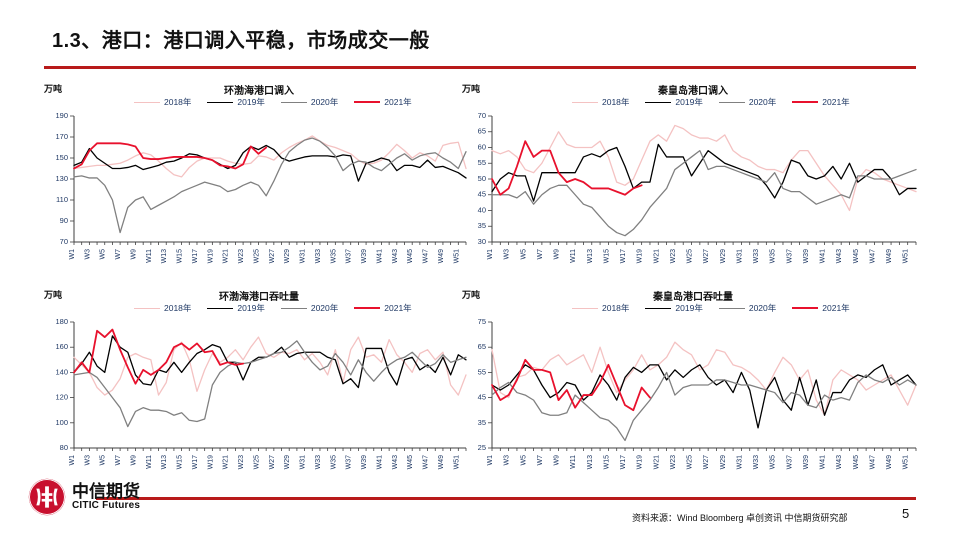 Image resolution: width=960 pixels, height=539 pixels. What do you see at coordinates (241, 256) in the screenshot?
I see `svg-text: W23` at bounding box center [241, 256].